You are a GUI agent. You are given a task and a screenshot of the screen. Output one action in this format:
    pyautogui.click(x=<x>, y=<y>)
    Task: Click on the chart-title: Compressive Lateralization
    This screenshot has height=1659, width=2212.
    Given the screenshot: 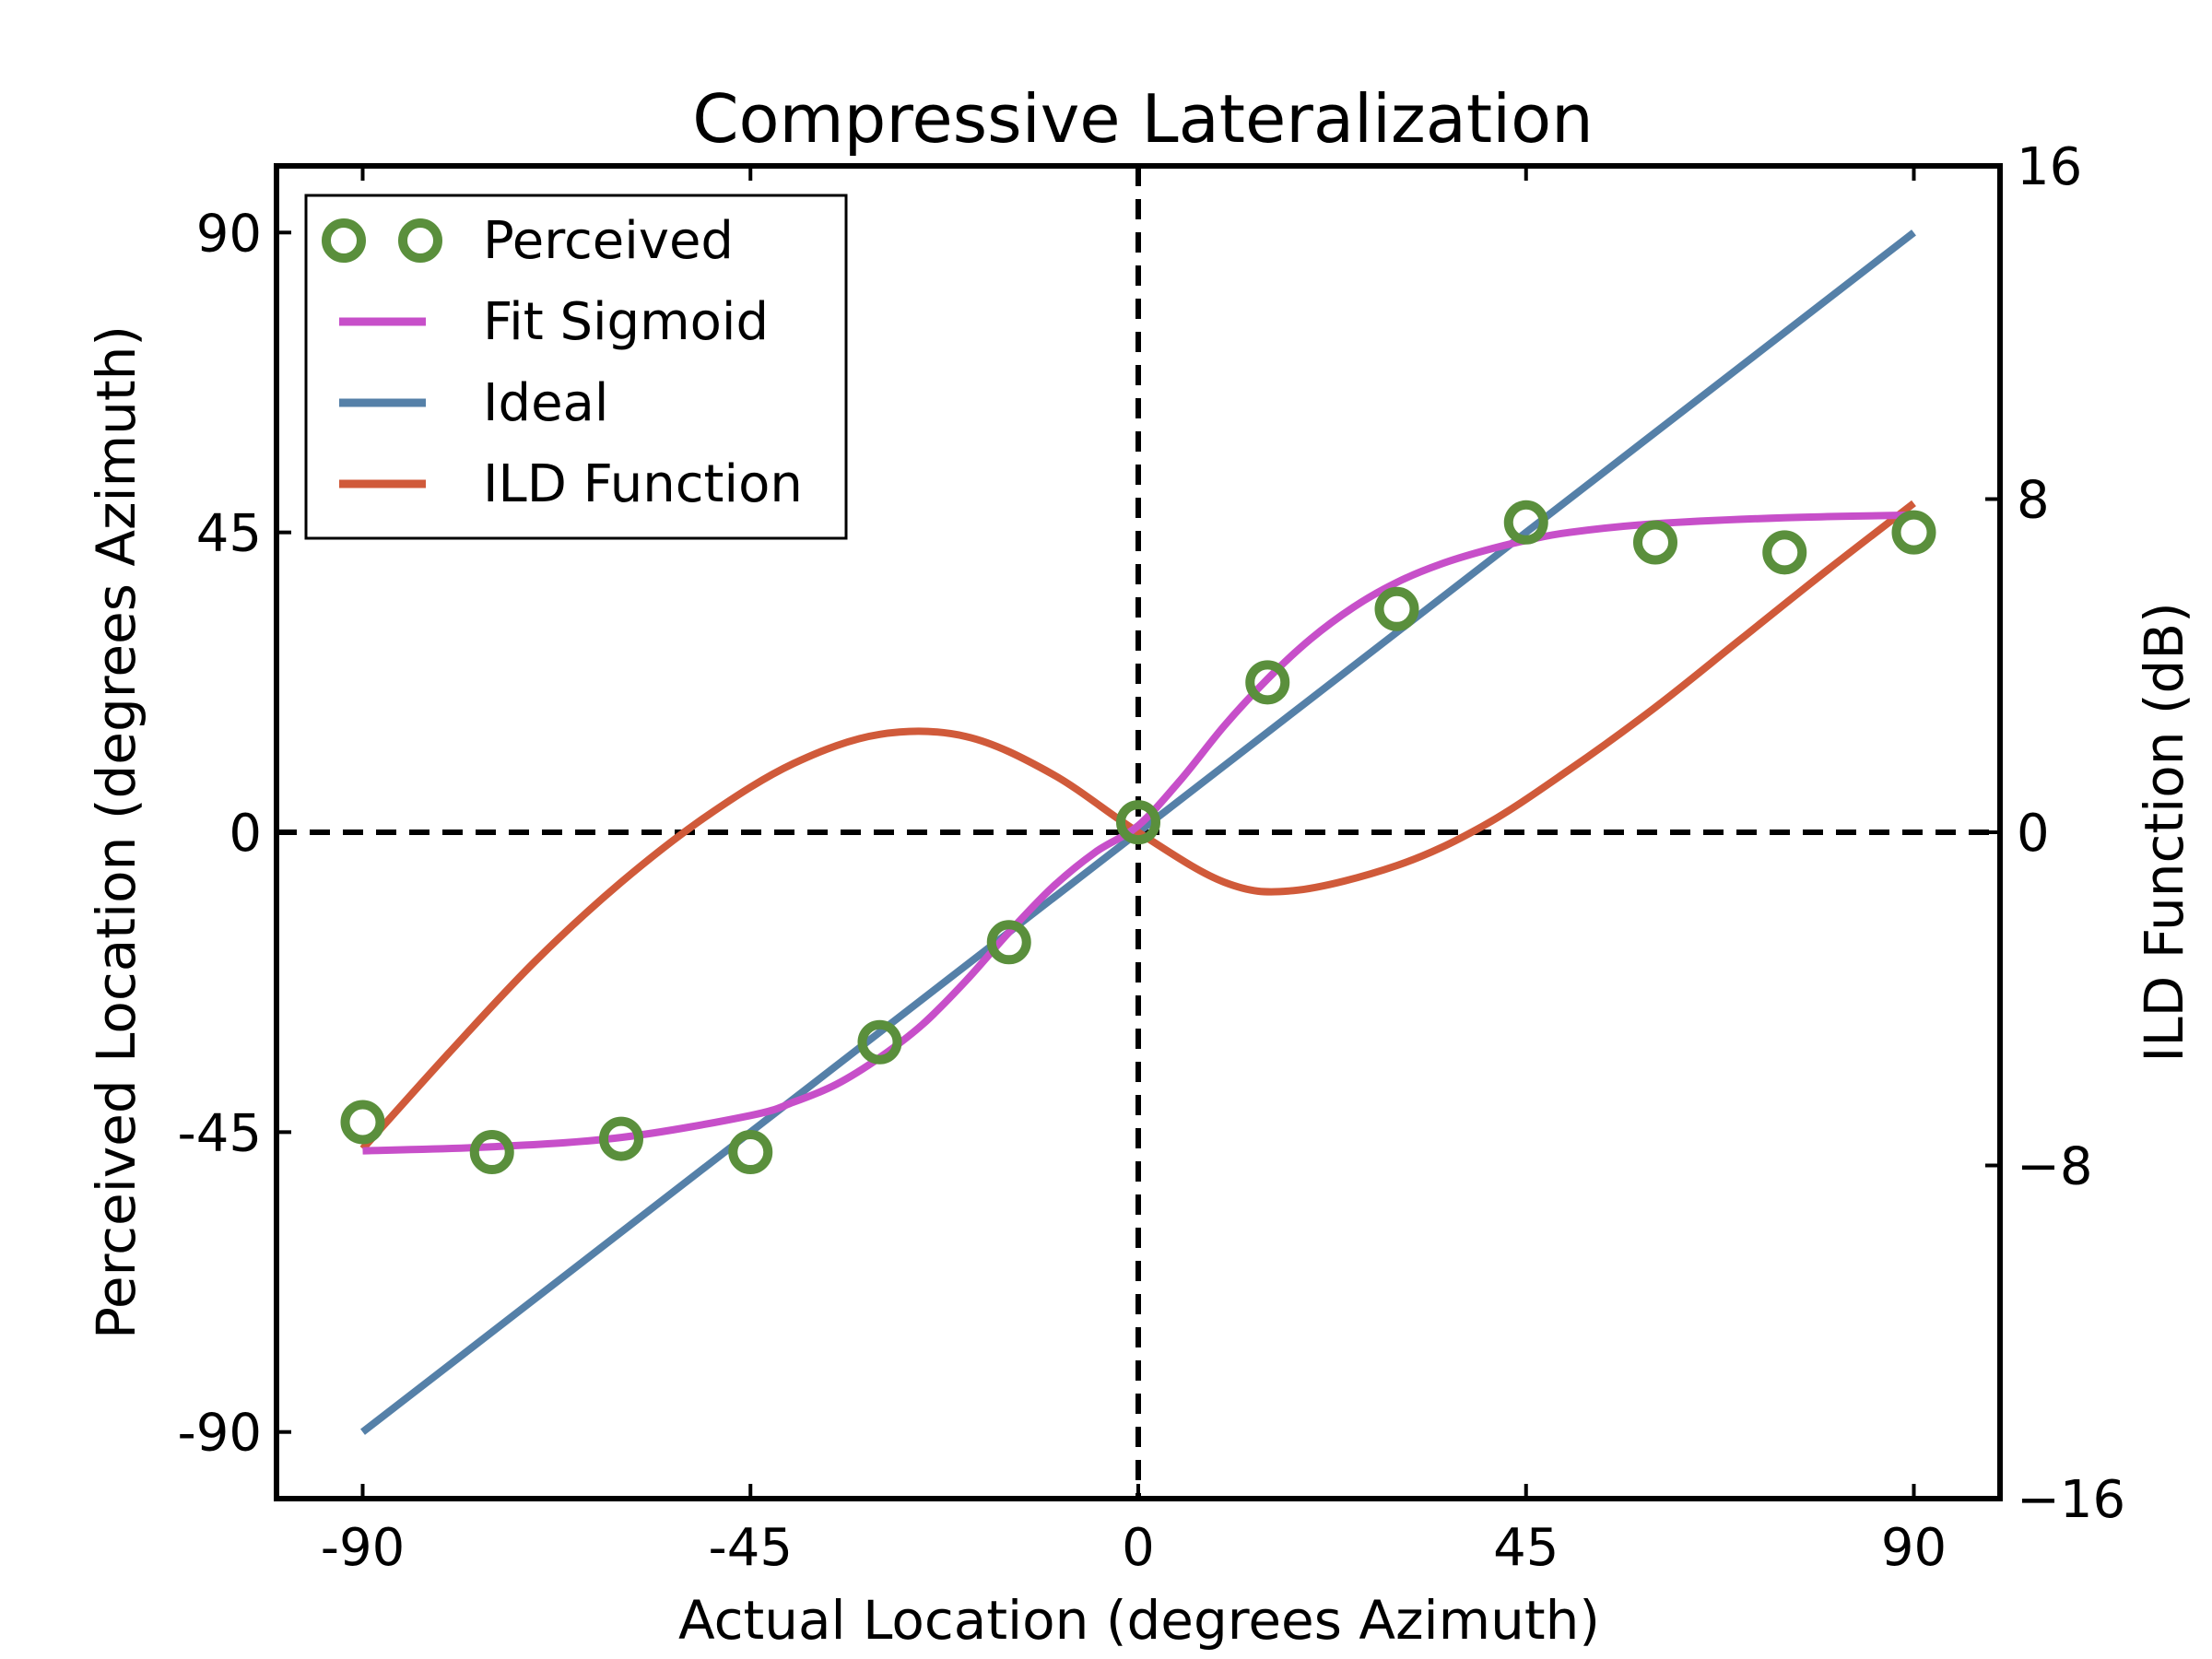 What is the action you would take?
    pyautogui.click(x=1143, y=119)
    